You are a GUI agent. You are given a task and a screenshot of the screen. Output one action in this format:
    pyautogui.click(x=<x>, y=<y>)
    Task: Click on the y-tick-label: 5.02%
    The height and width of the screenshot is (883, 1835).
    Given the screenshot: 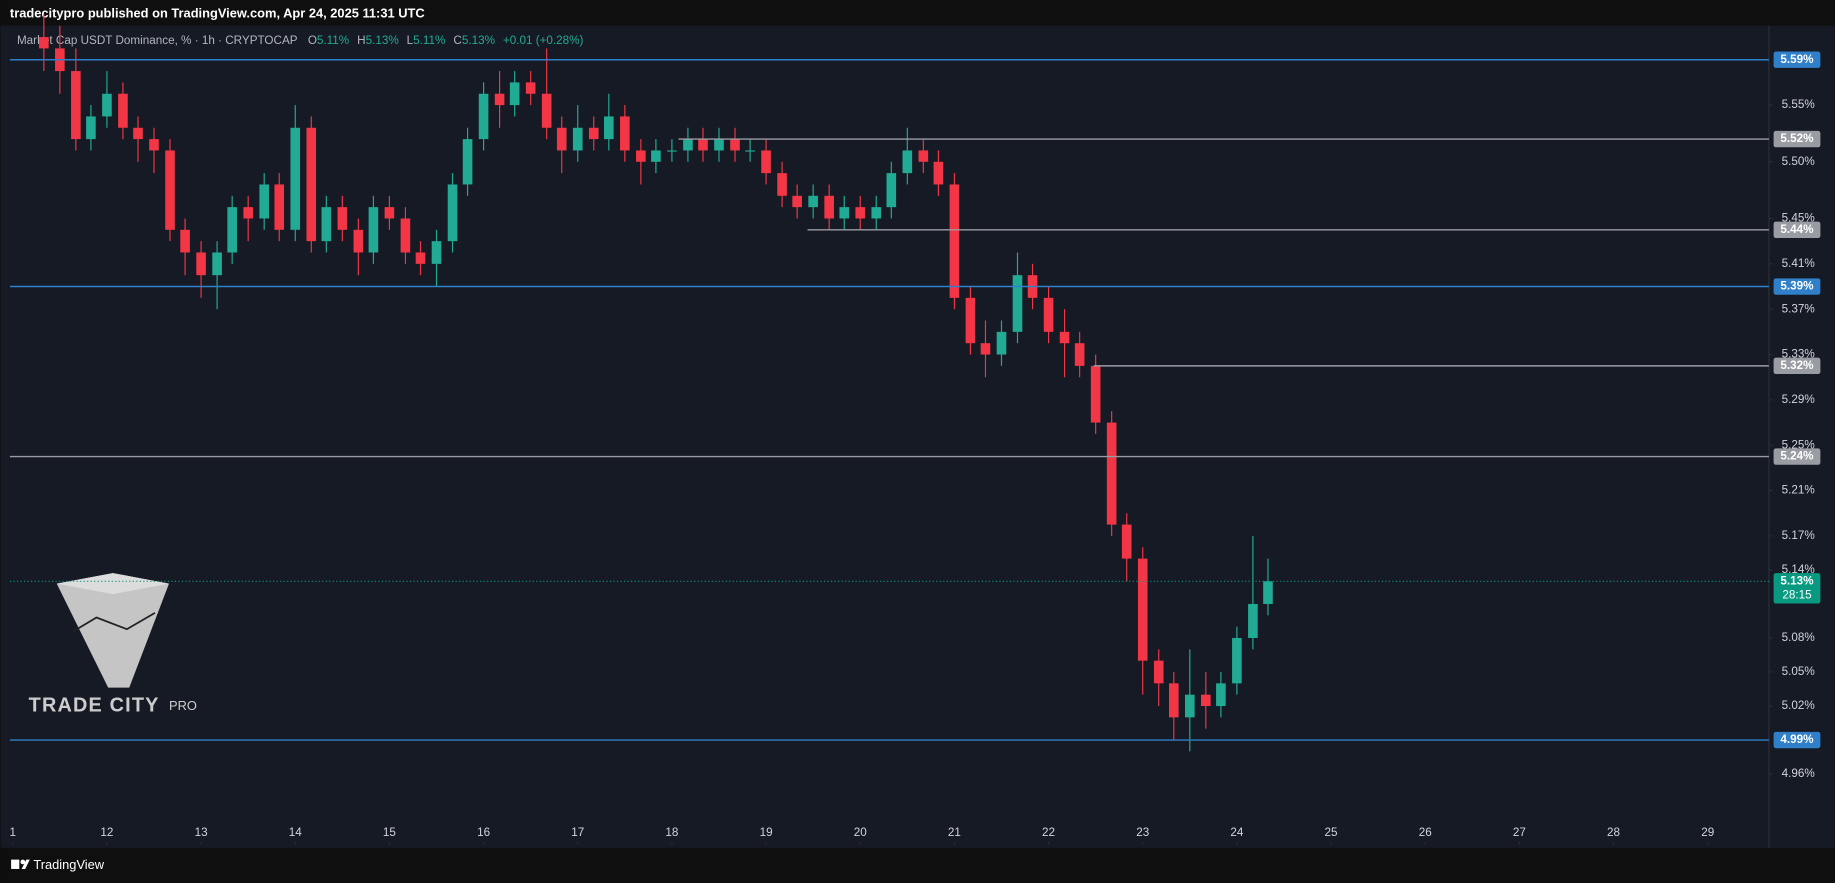 What is the action you would take?
    pyautogui.click(x=1798, y=705)
    